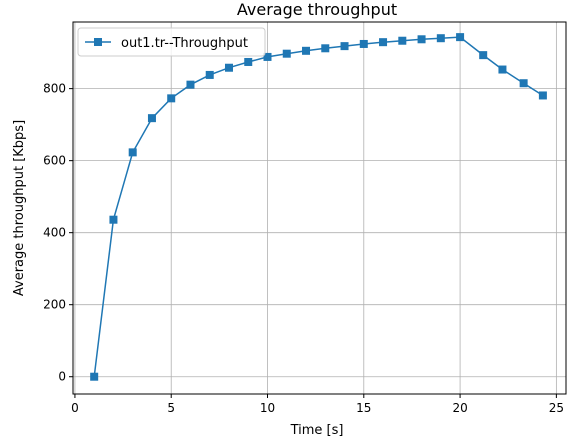 This screenshot has height=441, width=588. I want to click on chart-title: Average throughput, so click(317, 9).